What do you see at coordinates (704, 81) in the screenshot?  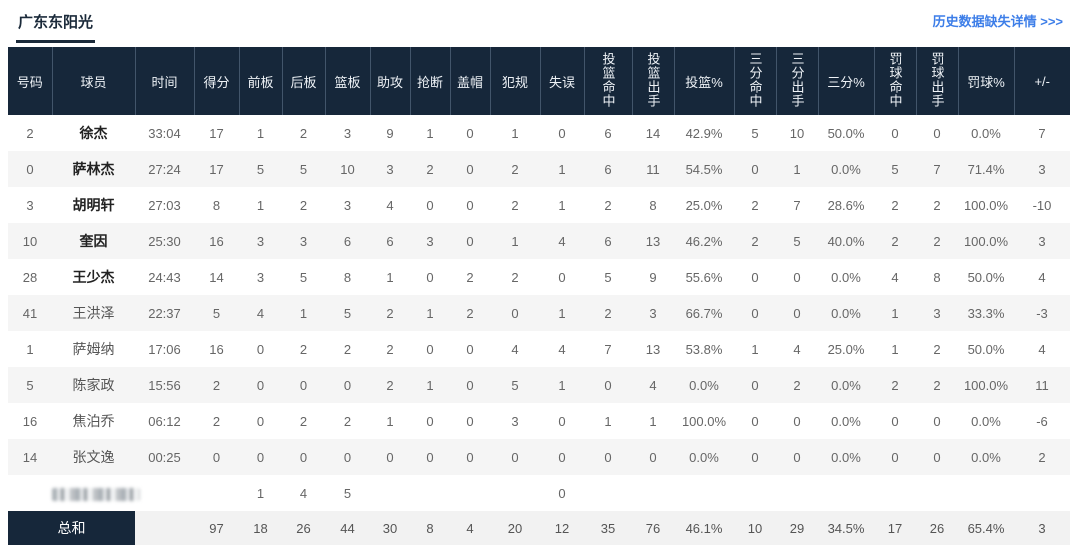 I see `column-header: 投篮%` at bounding box center [704, 81].